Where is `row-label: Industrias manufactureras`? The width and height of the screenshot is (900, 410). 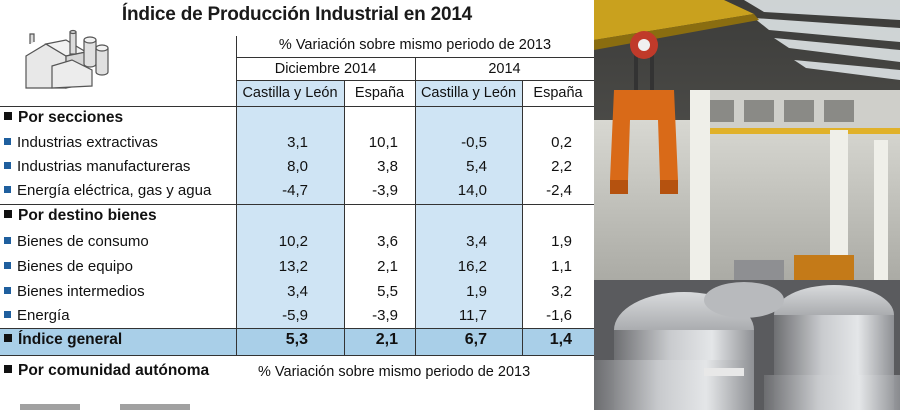
row-label: Industrias manufactureras is located at coordinates (97, 166).